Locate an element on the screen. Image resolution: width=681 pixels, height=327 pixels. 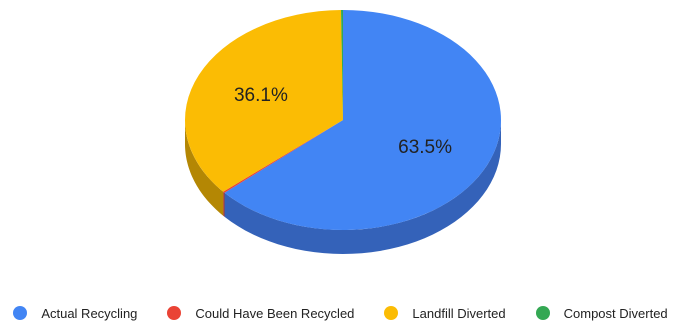
pie-slice-compost-diverted is located at coordinates (342, 65).